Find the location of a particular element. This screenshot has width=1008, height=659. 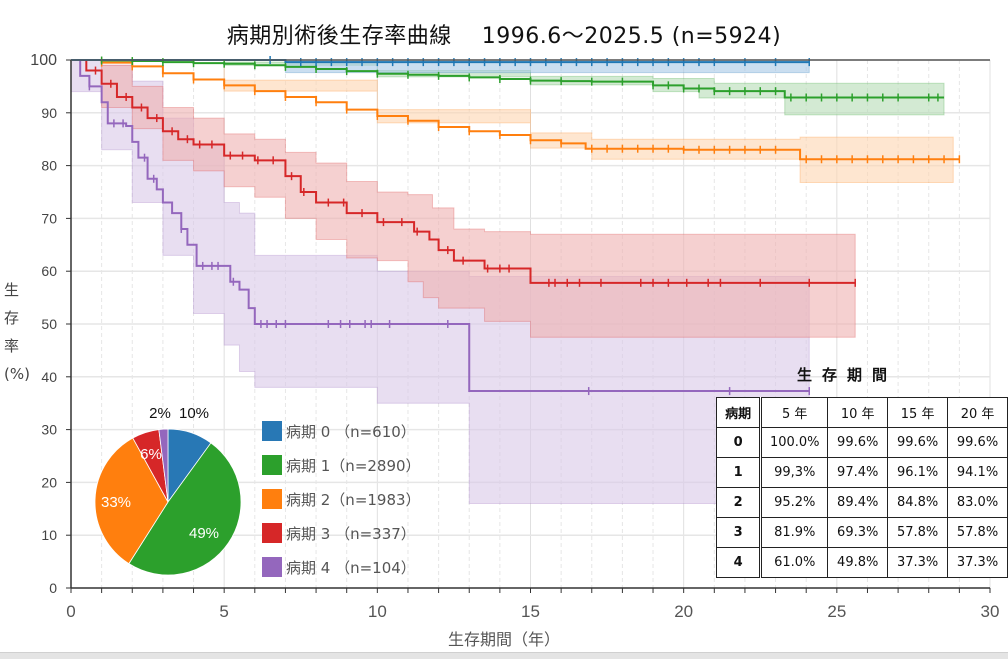

table-cell: 81.9% is located at coordinates (794, 532).